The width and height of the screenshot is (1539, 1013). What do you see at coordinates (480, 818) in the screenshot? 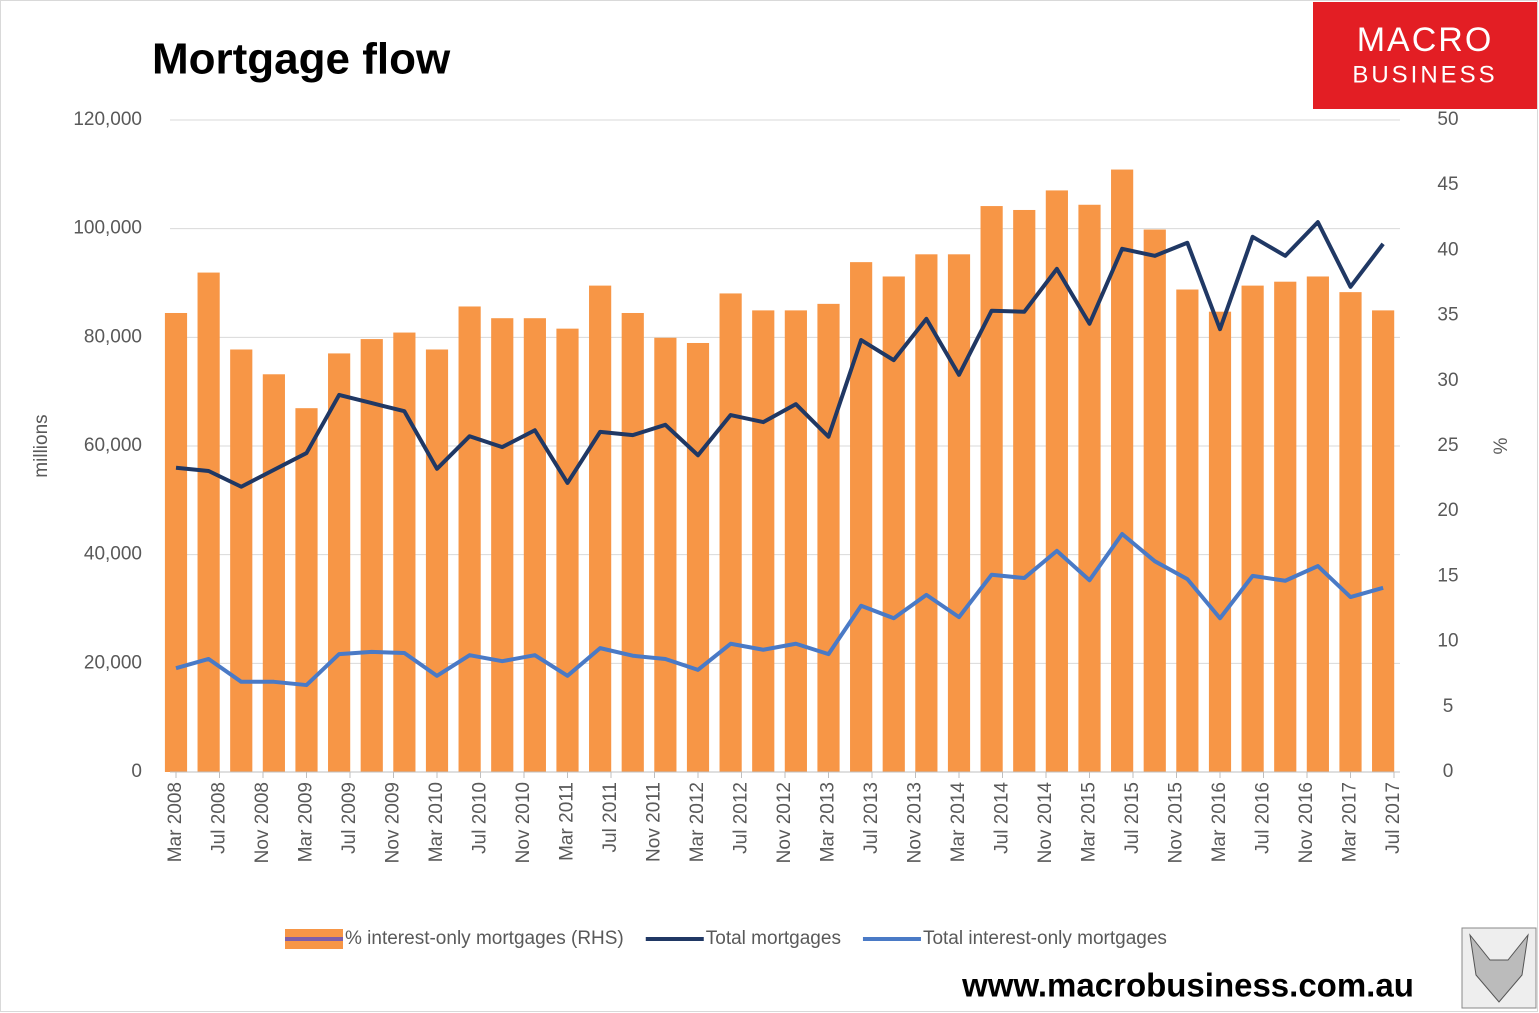
I see `x-tick-label: Jul 2010` at bounding box center [480, 818].